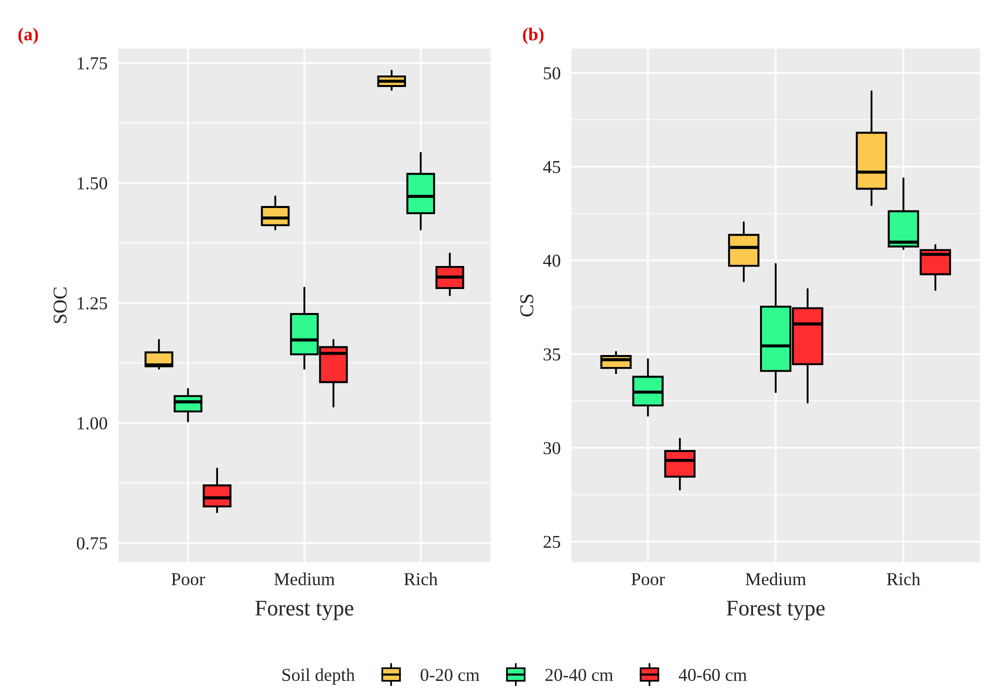 This screenshot has height=694, width=985. What do you see at coordinates (450, 675) in the screenshot?
I see `legend-label: 0-20 cm` at bounding box center [450, 675].